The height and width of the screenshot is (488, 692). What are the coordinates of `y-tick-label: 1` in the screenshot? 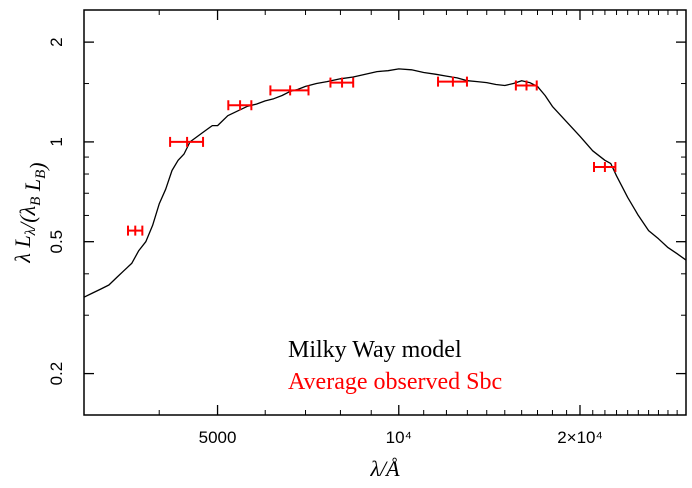 It's located at (56, 141).